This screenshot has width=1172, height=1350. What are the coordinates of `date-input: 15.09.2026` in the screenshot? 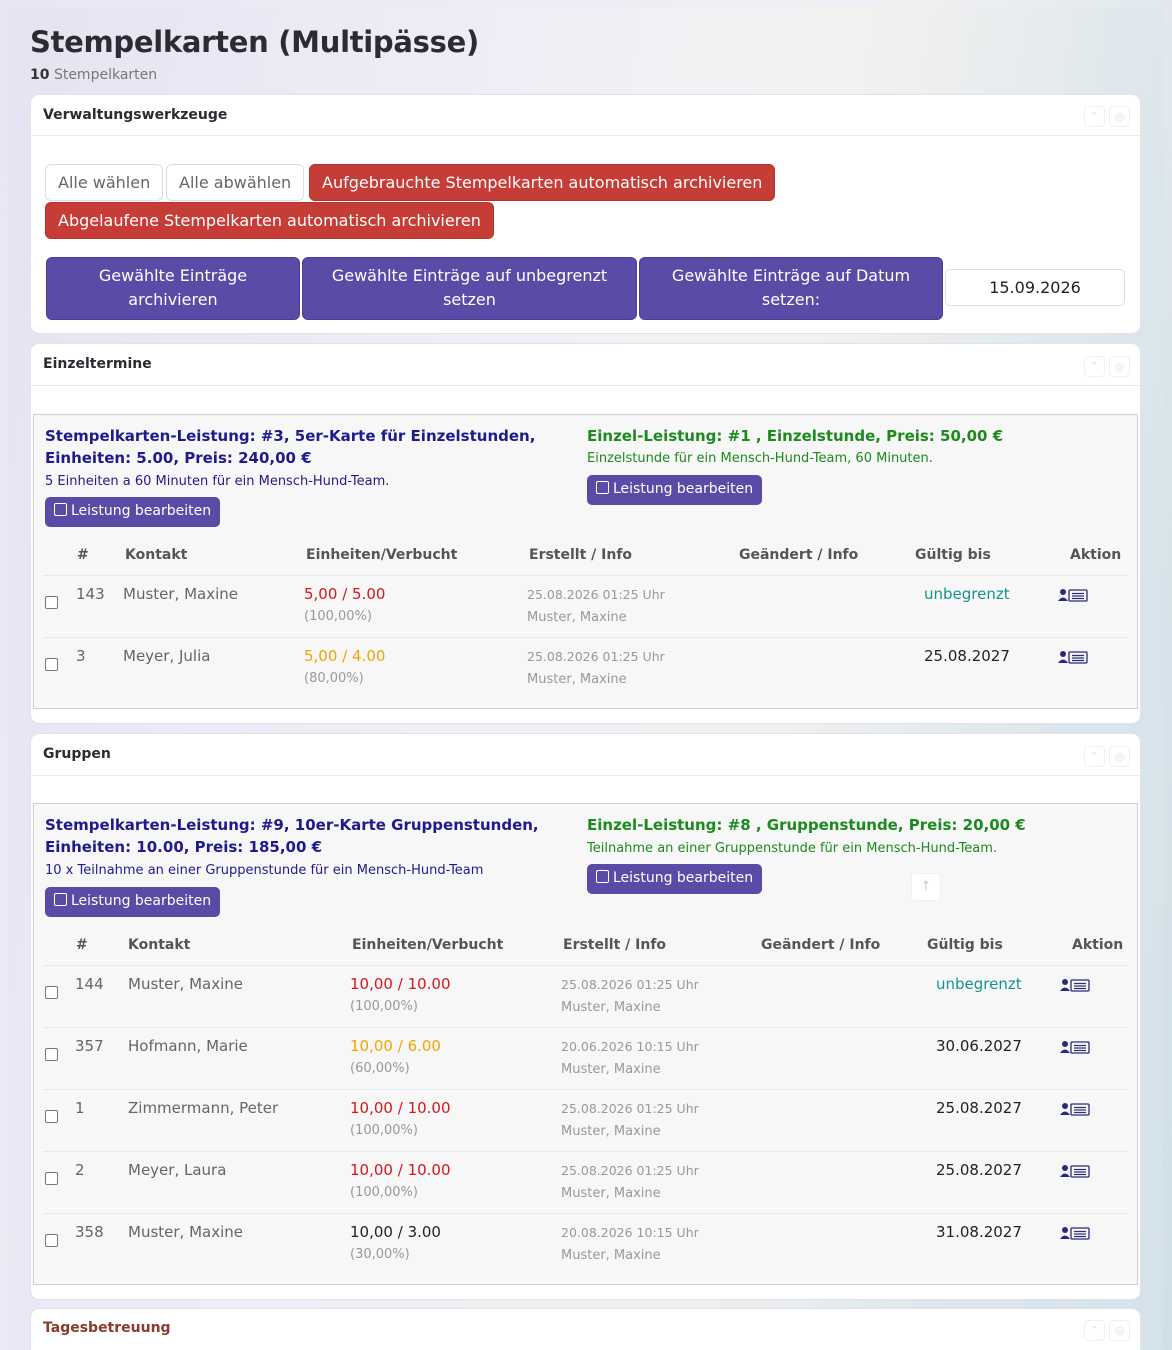 It's located at (1035, 287).